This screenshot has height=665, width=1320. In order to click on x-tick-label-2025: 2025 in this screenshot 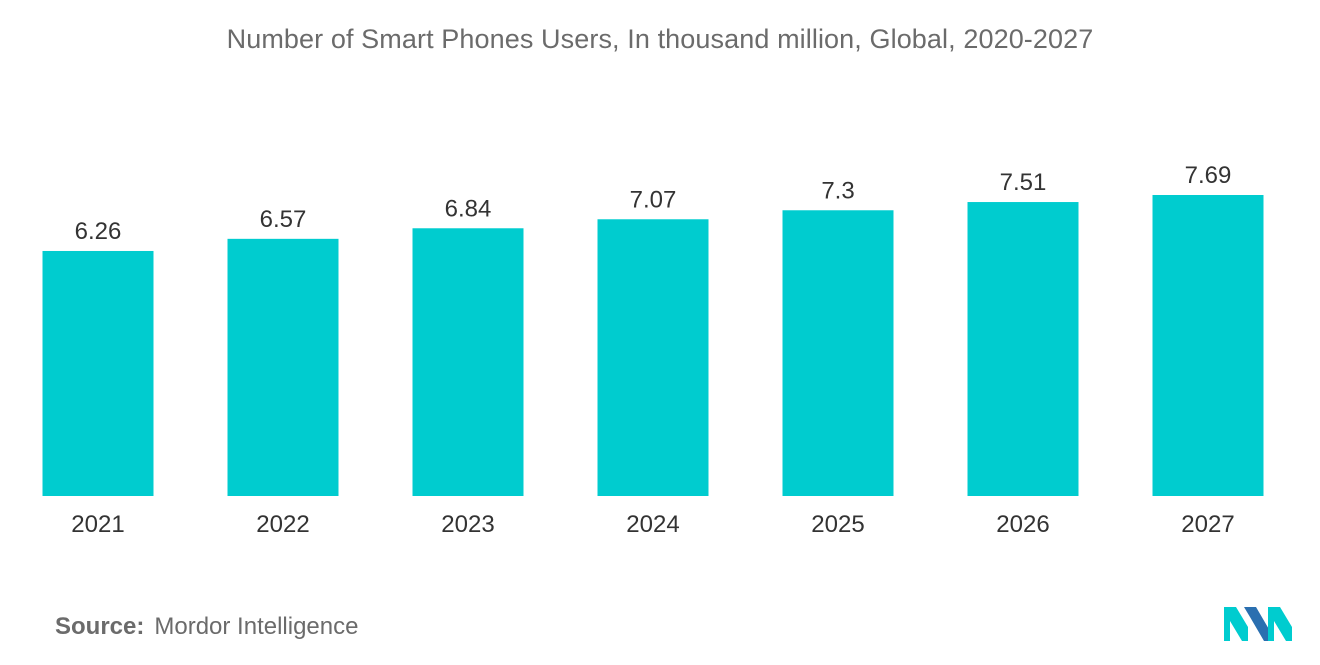, I will do `click(837, 524)`.